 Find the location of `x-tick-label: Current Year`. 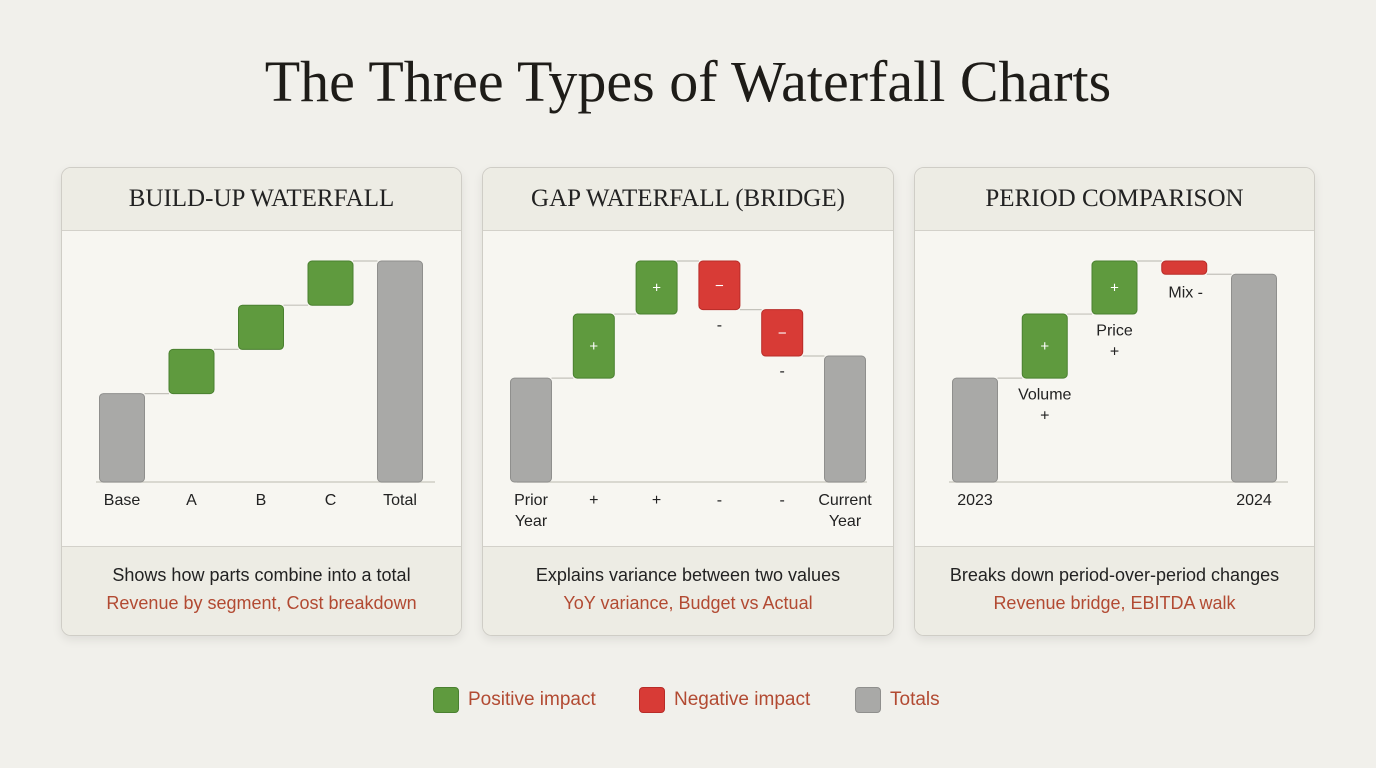

x-tick-label: Current Year is located at coordinates (845, 511).